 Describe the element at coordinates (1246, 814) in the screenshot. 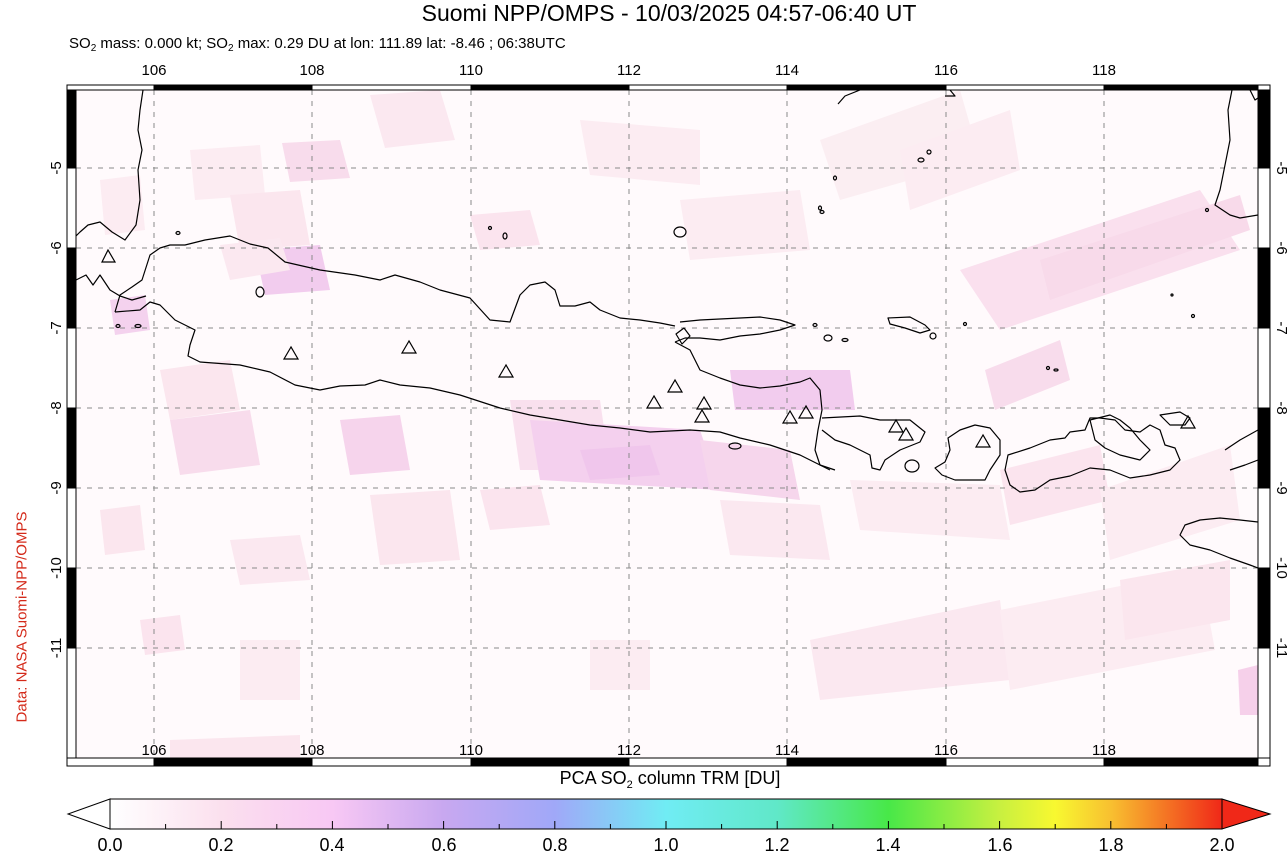

I see `colorbar-over-arrow` at that location.